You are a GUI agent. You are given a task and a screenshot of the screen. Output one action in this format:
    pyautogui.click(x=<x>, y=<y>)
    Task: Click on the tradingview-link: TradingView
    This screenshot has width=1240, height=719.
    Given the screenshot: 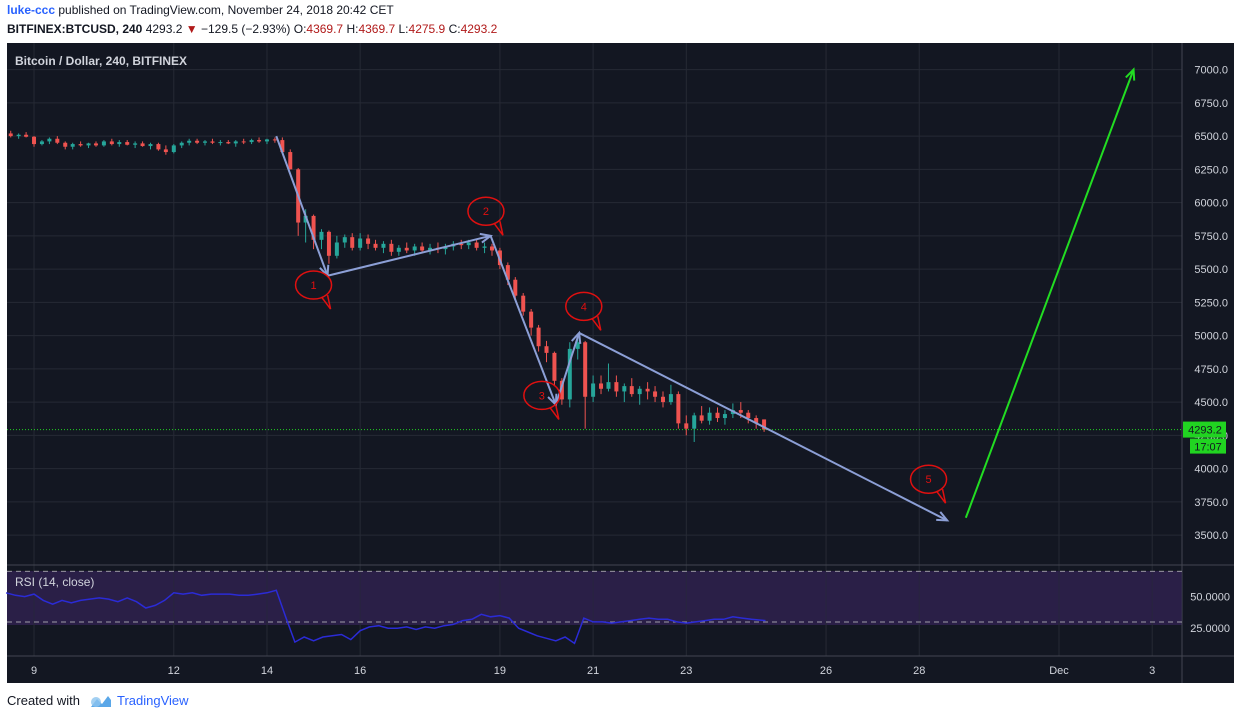 What is the action you would take?
    pyautogui.click(x=138, y=700)
    